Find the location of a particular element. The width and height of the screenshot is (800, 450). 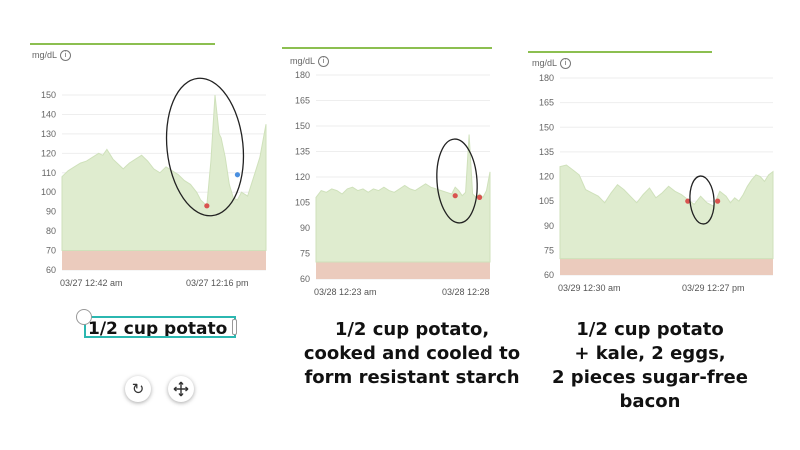

y-tick-label: 70 is located at coordinates (51, 251).